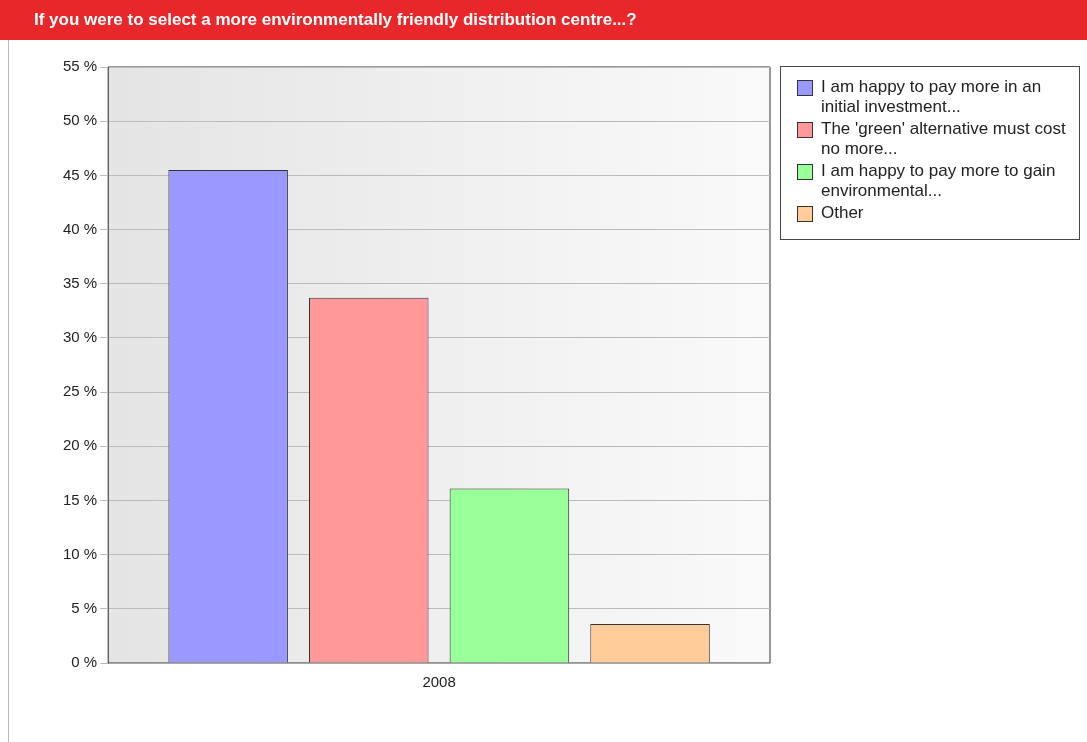 This screenshot has height=742, width=1087. I want to click on y-tick-label: 5 %, so click(84, 607).